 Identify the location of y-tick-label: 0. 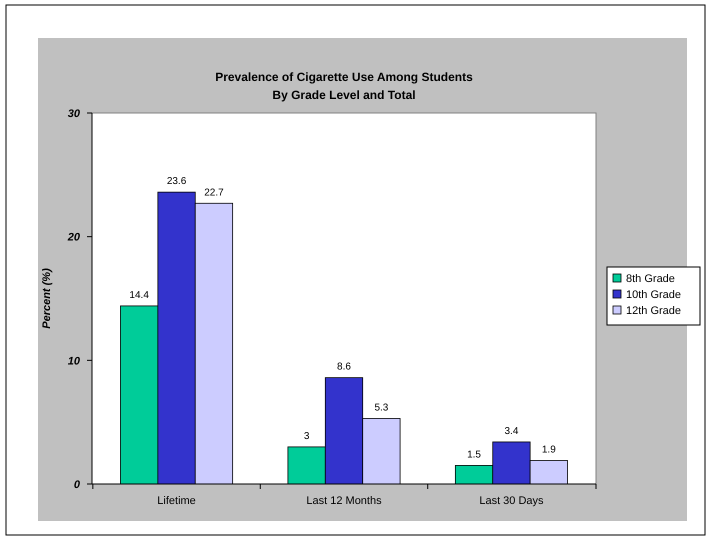
(77, 485).